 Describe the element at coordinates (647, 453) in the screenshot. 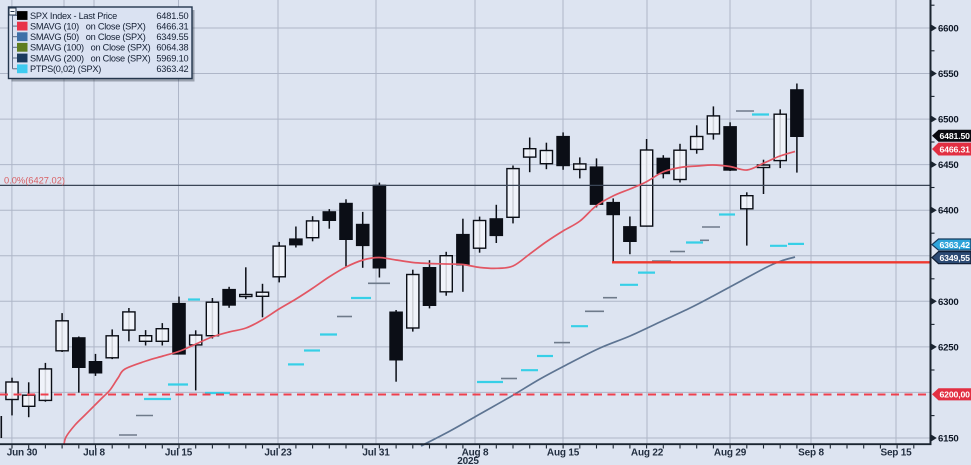

I see `svg-text: Aug 22` at that location.